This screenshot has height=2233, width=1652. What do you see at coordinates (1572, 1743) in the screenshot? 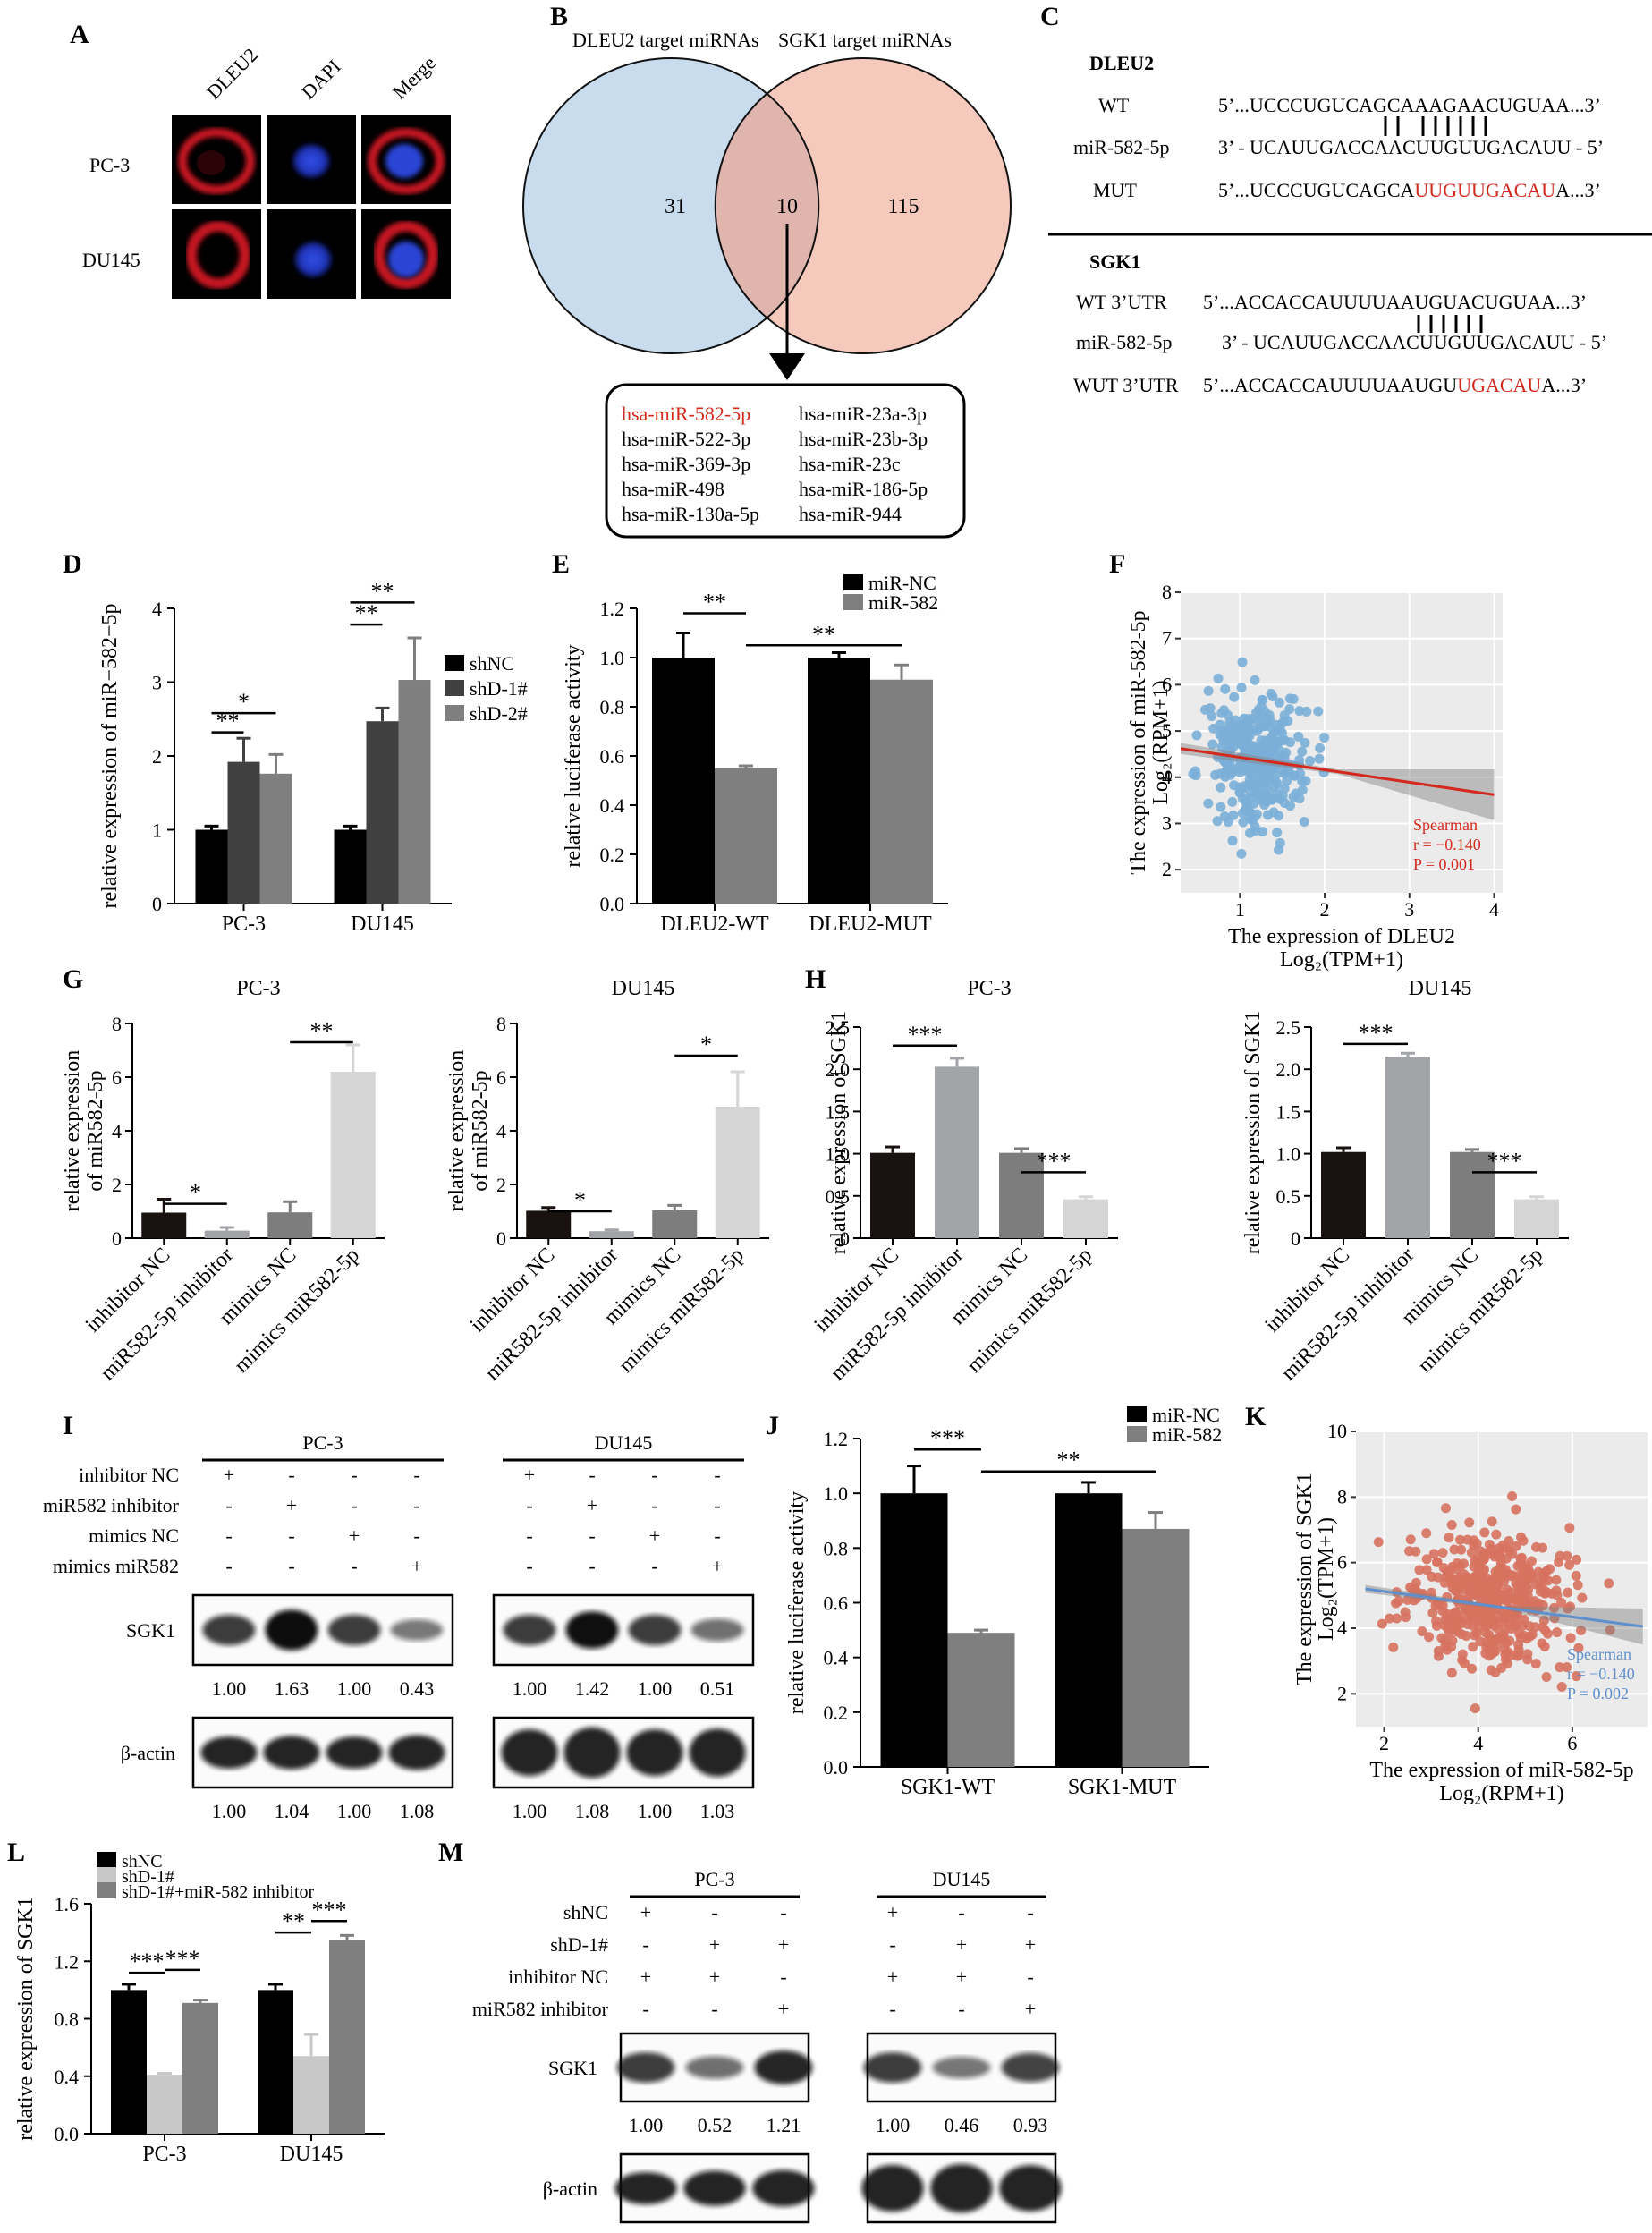
I see `x-tick-label: 6` at bounding box center [1572, 1743].